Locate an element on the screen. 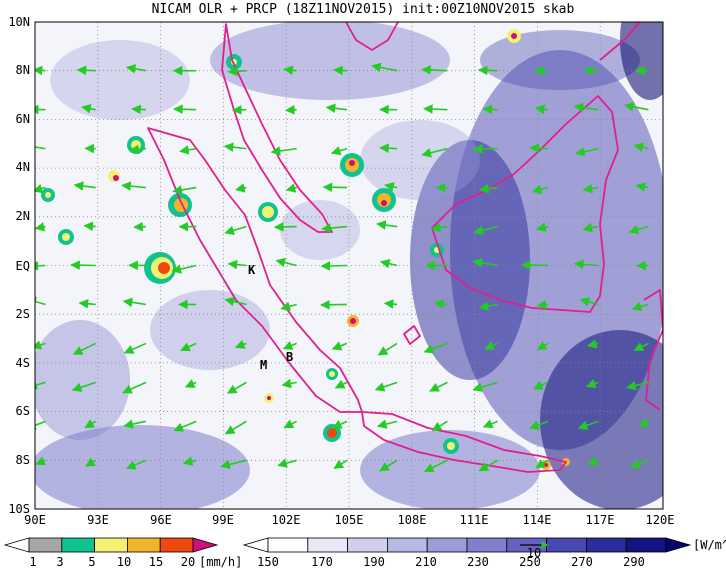 Image resolution: width=726 pixels, height=571 pixels. precip-colorbar-high-arrow is located at coordinates (205, 545).